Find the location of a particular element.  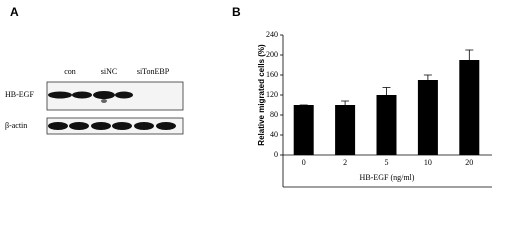

y-tick-label: 160 is located at coordinates (272, 74).